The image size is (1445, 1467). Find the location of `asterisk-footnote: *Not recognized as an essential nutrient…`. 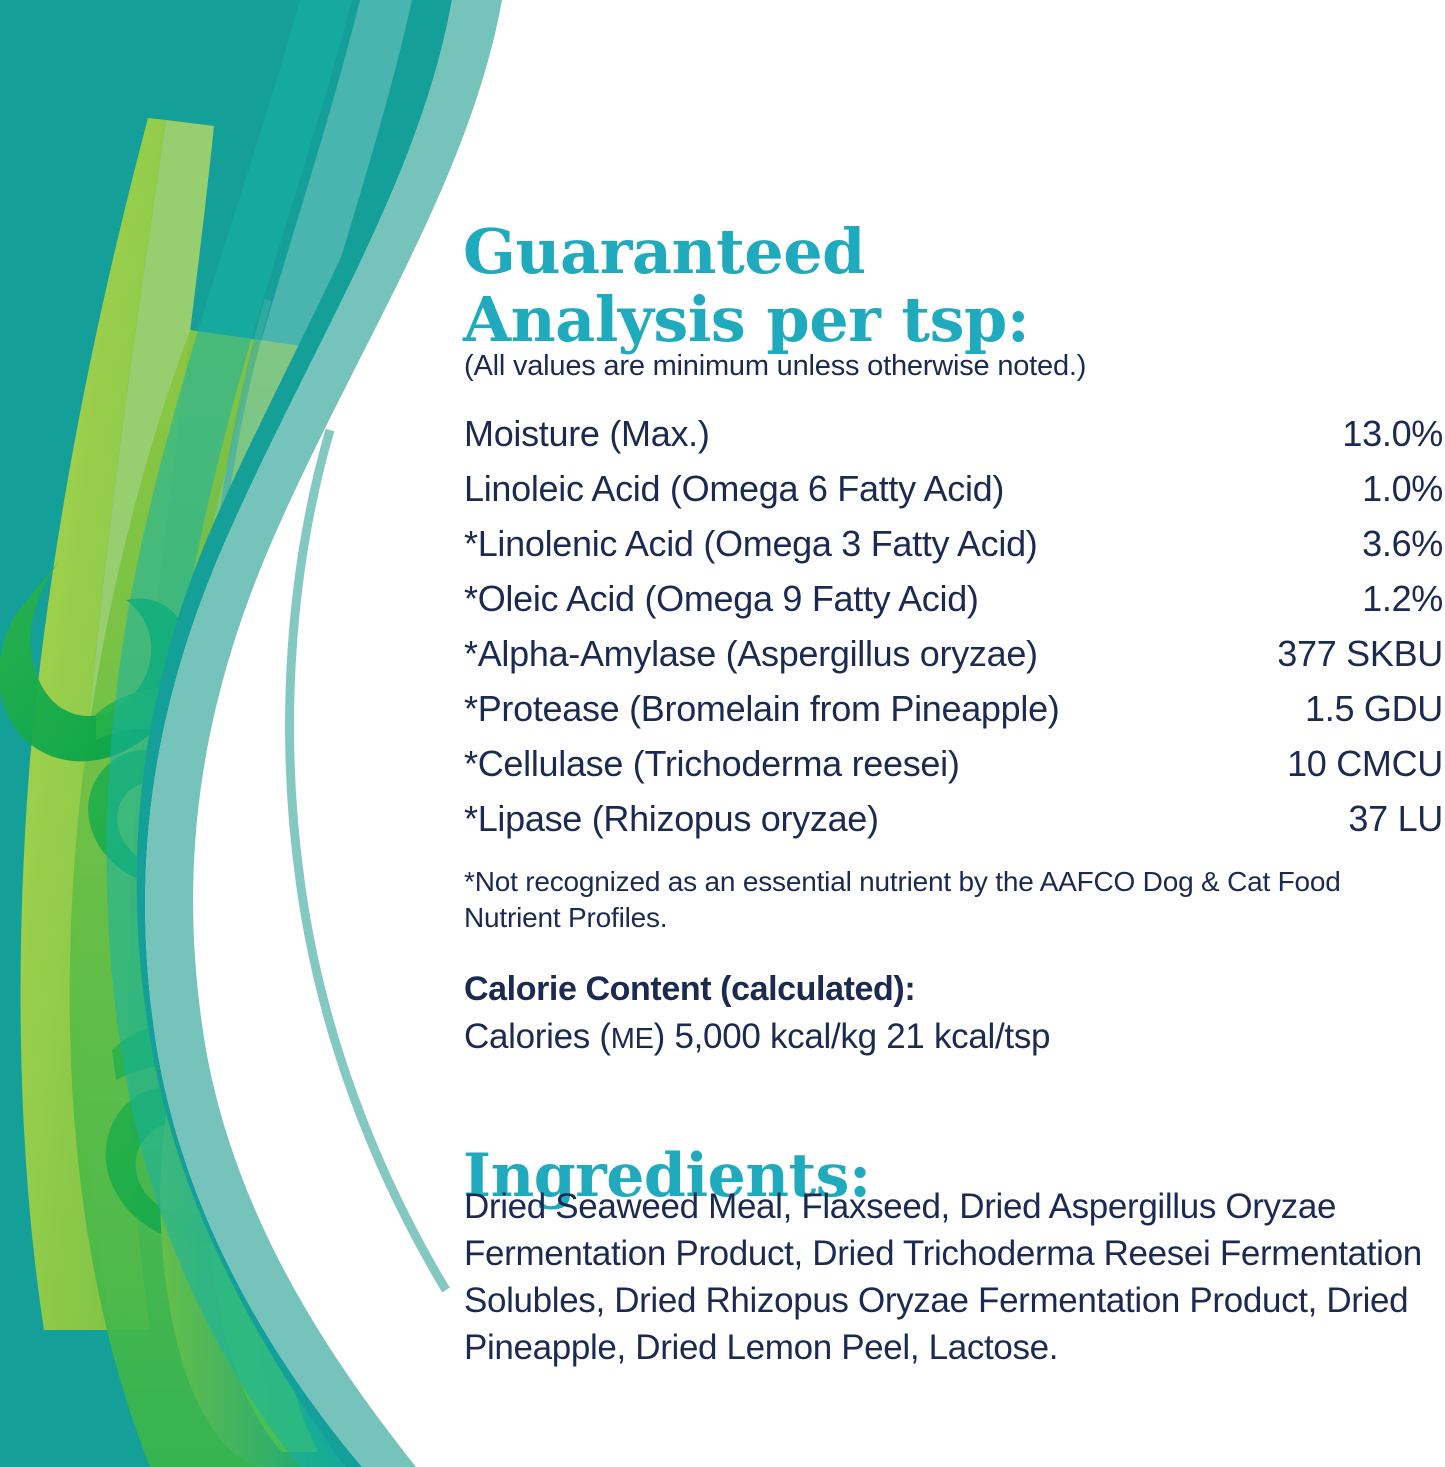

asterisk-footnote: *Not recognized as an essential nutrient… is located at coordinates (902, 899).